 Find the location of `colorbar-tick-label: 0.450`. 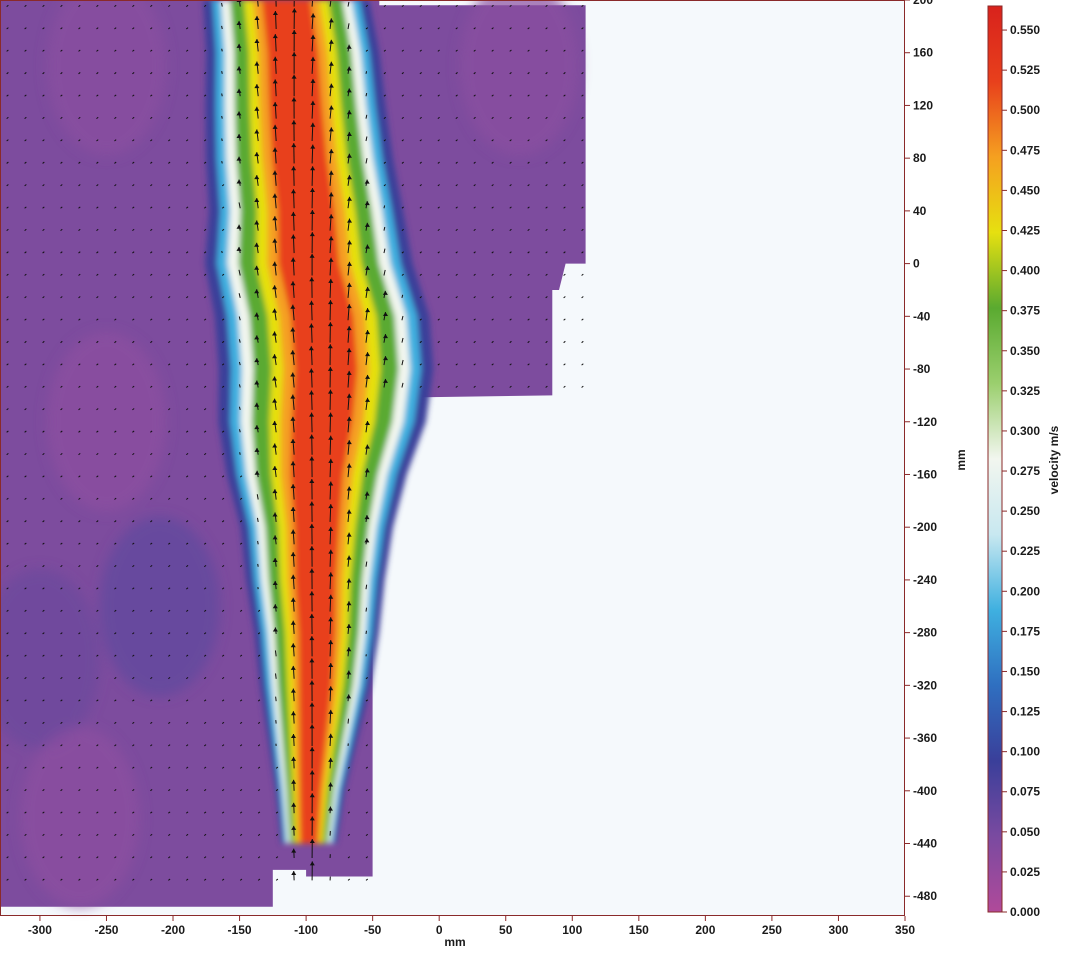

colorbar-tick-label: 0.450 is located at coordinates (1025, 190).